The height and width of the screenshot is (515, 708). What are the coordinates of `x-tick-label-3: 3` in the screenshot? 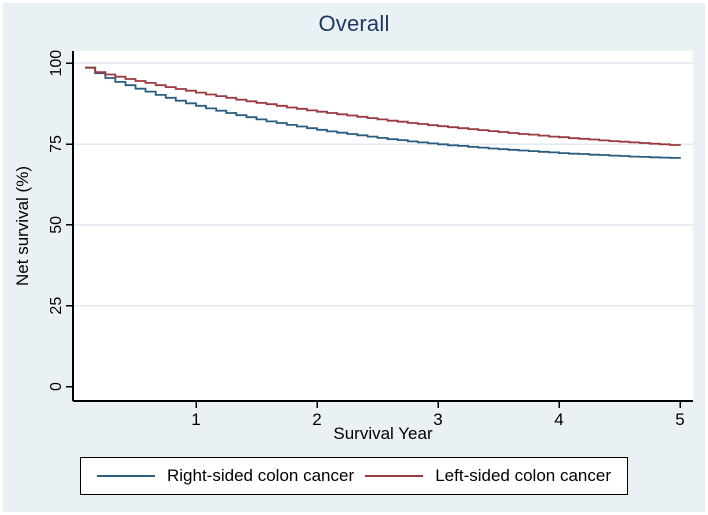 It's located at (437, 419).